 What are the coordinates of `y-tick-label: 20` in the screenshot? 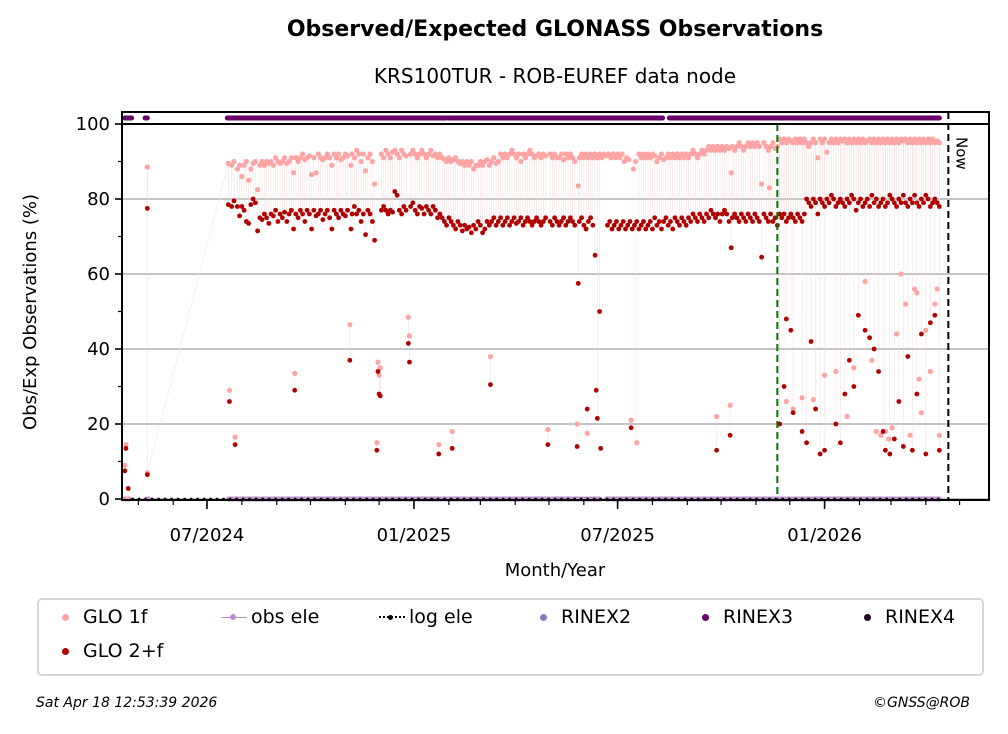 It's located at (98, 424).